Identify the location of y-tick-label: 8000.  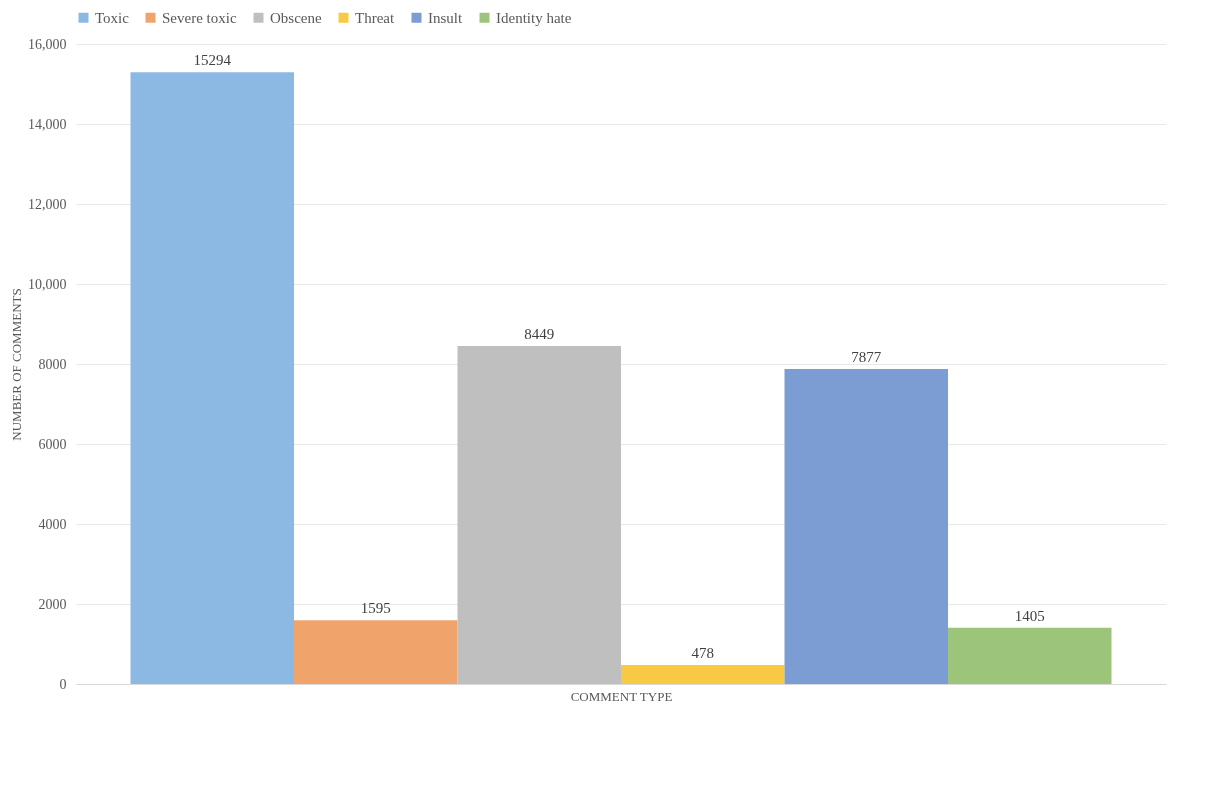
(52, 364).